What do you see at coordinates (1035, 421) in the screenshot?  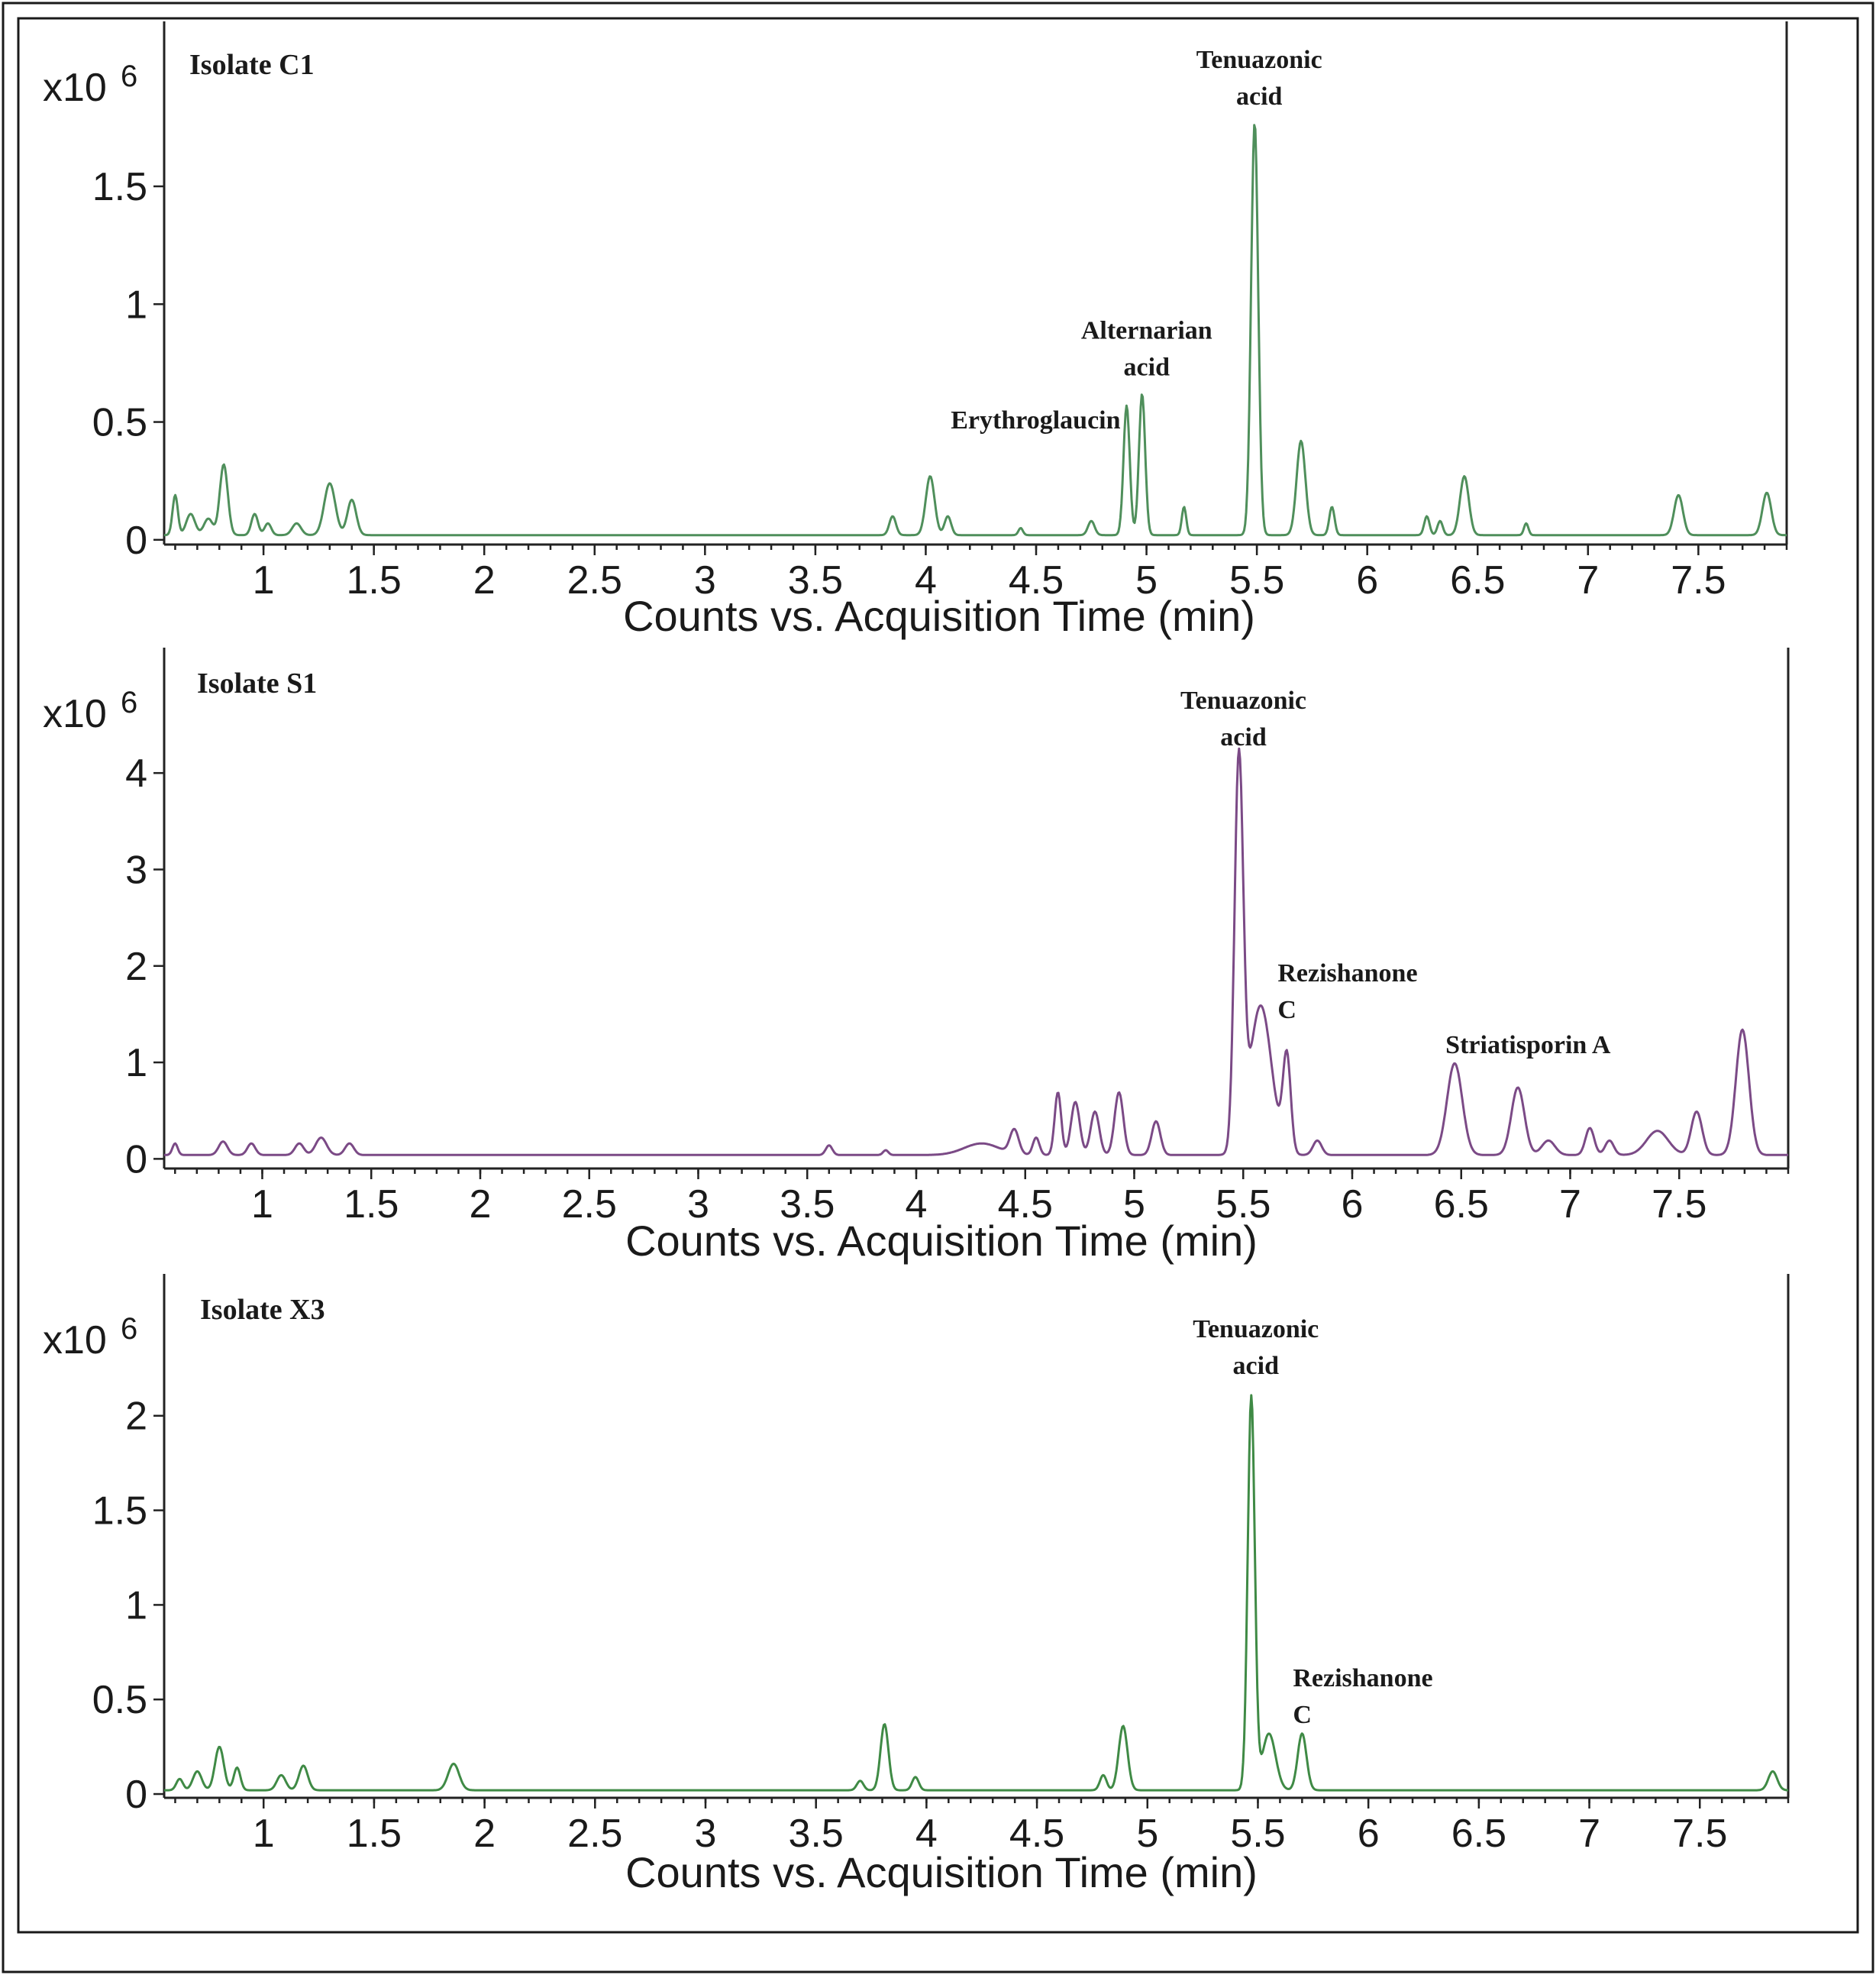 I see `peak-annotation: Erythroglaucin` at bounding box center [1035, 421].